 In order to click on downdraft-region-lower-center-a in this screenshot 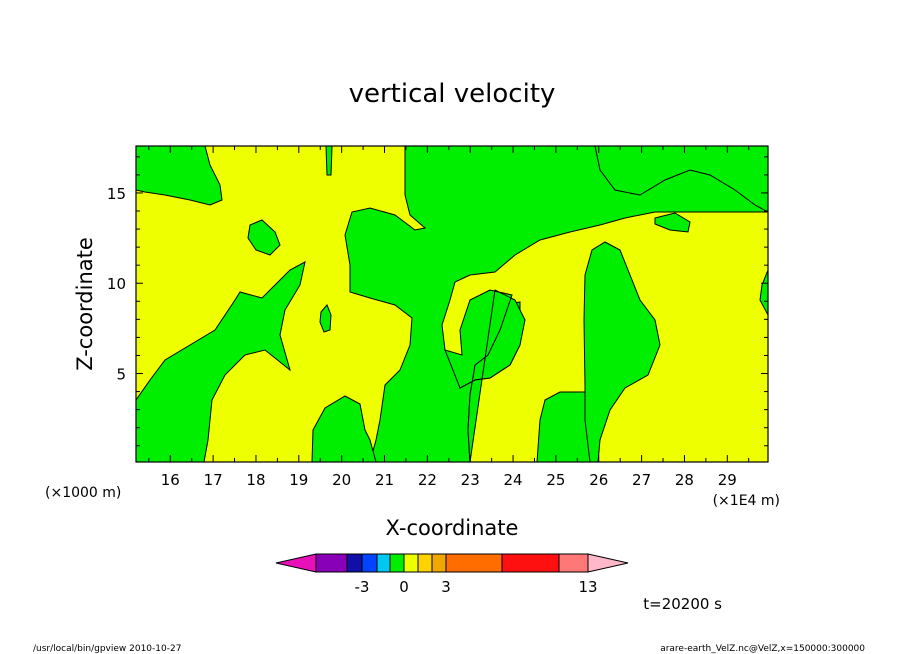, I will do `click(344, 428)`.